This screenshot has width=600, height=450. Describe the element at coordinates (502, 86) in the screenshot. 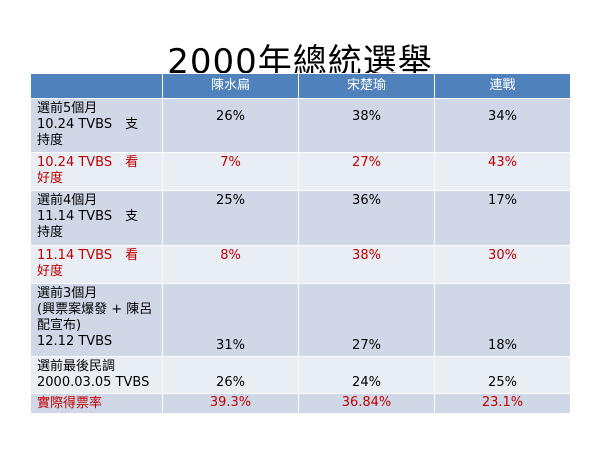

I see `header-cell-lien: 連戰` at that location.